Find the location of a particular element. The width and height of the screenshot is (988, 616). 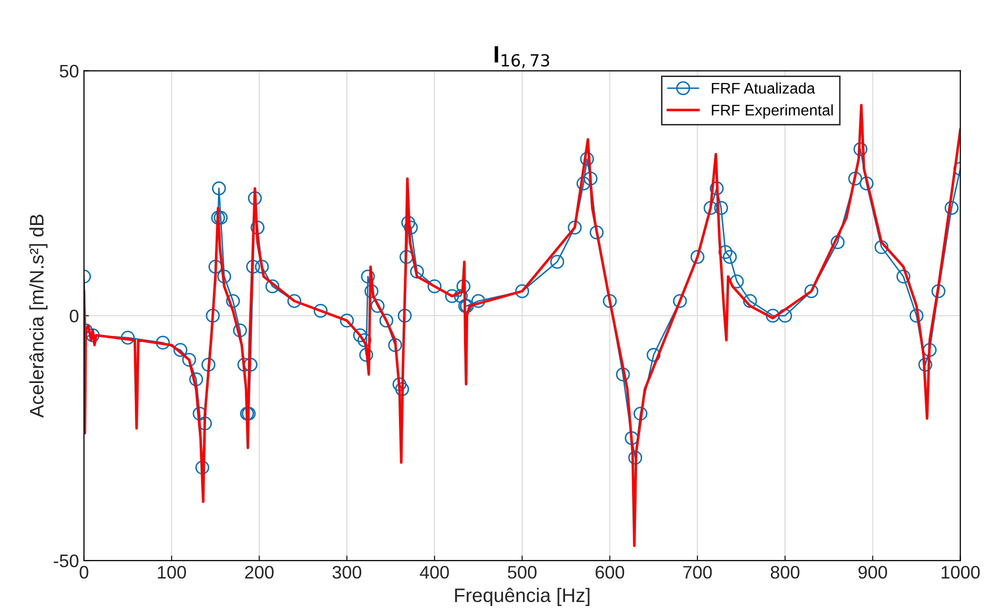

y-tick-label: 50 is located at coordinates (69, 71).